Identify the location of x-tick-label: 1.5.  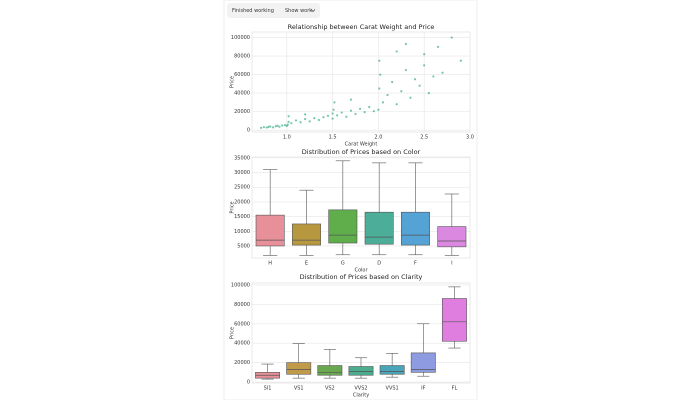
(333, 138).